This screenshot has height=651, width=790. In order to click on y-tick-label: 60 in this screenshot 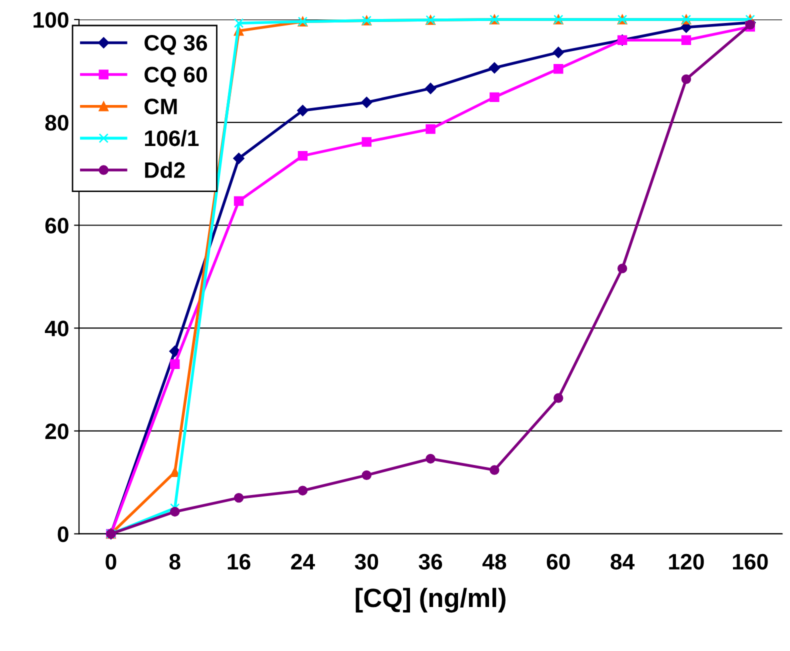, I will do `click(56, 226)`.